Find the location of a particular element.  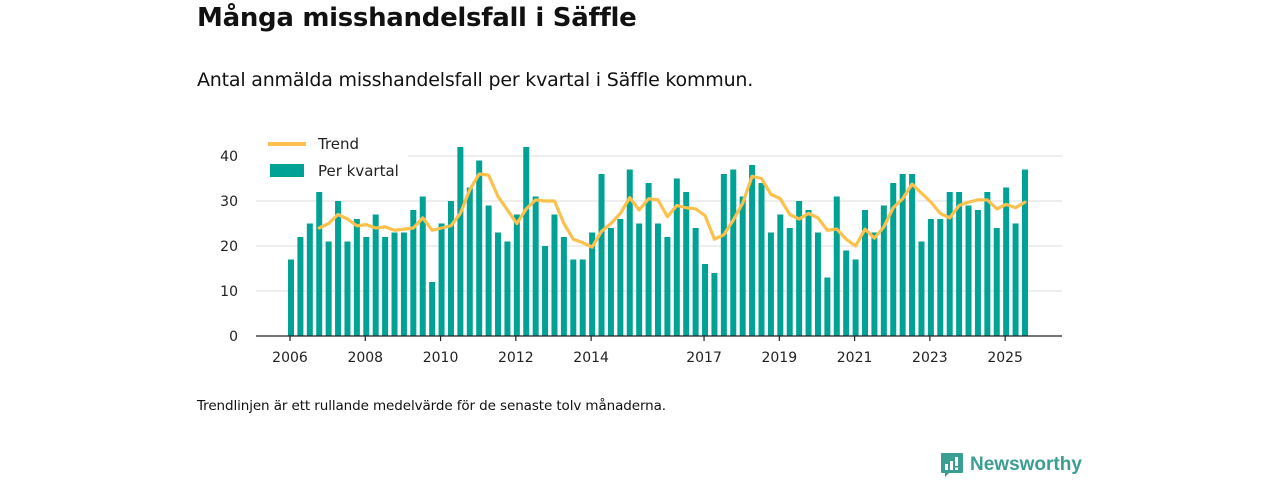

x-tick-label: 2014 is located at coordinates (591, 358).